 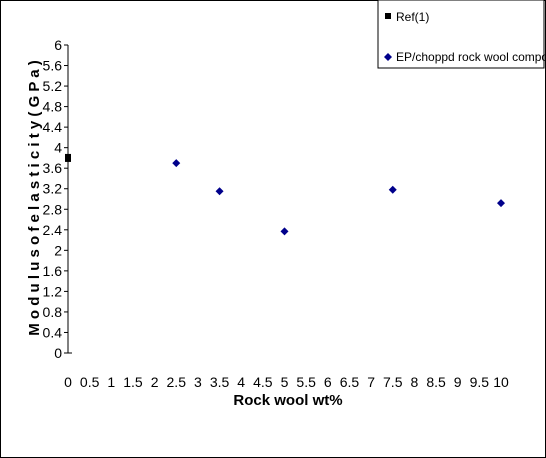 I want to click on y-tick-label: 0.4, so click(x=53, y=332).